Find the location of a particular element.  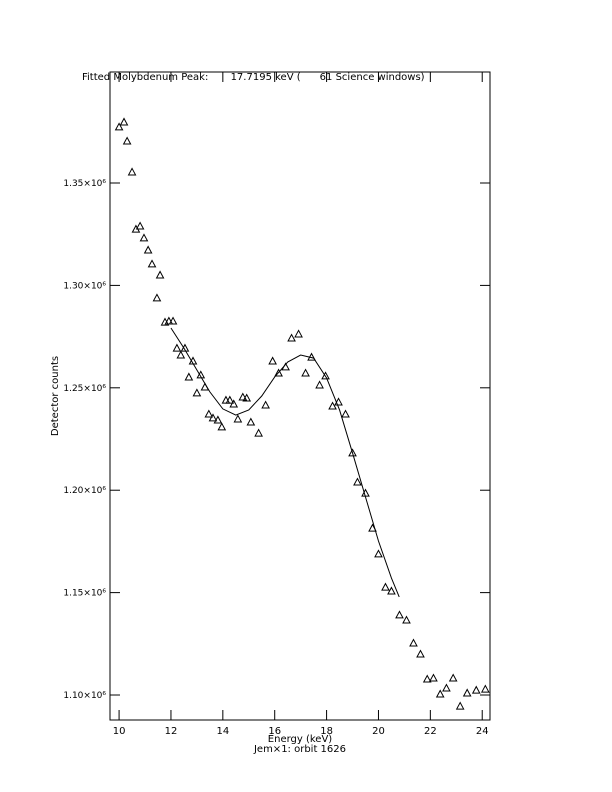

y-tick-label: 1.10×10⁶ is located at coordinates (84, 696).